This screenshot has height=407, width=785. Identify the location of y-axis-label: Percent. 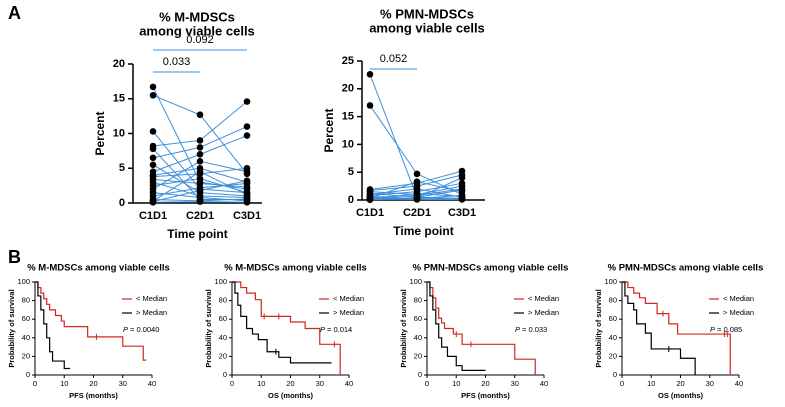
(329, 130).